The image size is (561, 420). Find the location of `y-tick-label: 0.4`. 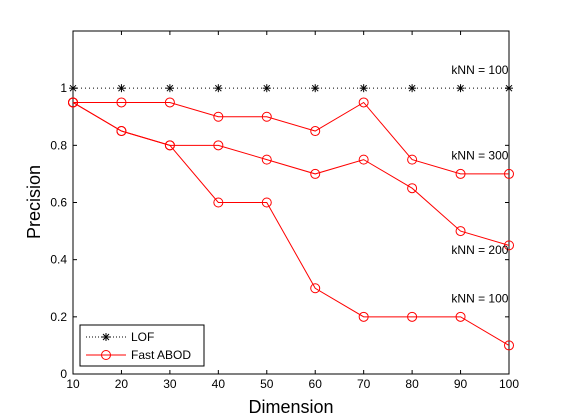

y-tick-label: 0.4 is located at coordinates (58, 260).